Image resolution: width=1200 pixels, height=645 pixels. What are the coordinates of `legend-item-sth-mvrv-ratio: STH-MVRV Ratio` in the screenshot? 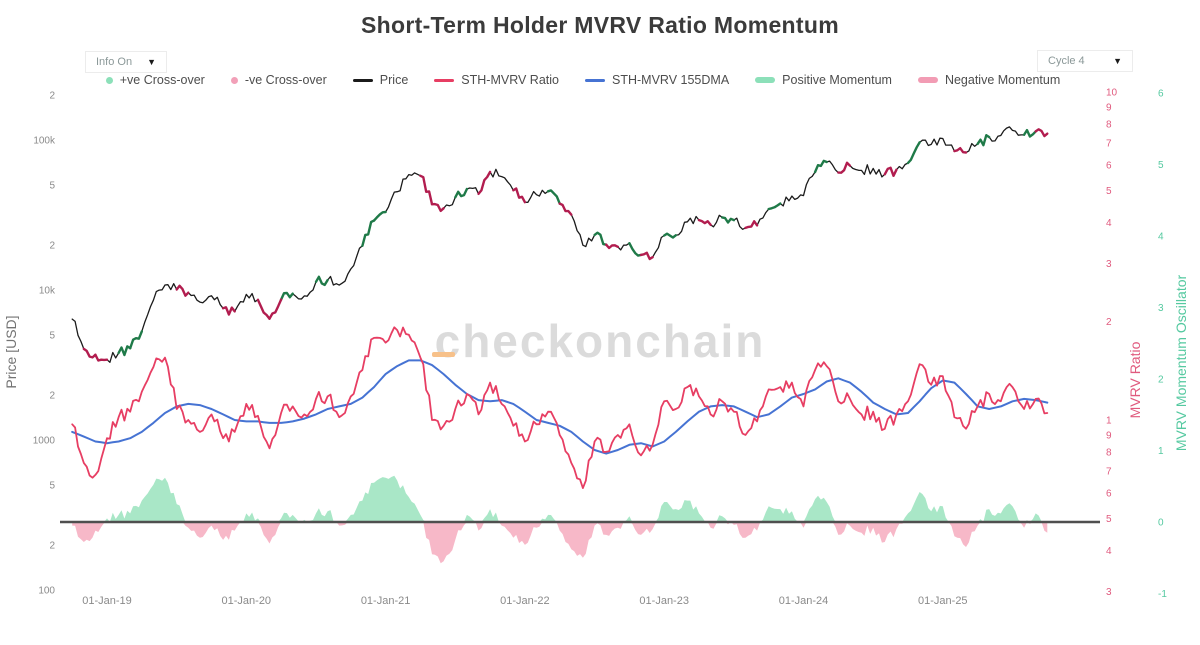 It's located at (496, 80).